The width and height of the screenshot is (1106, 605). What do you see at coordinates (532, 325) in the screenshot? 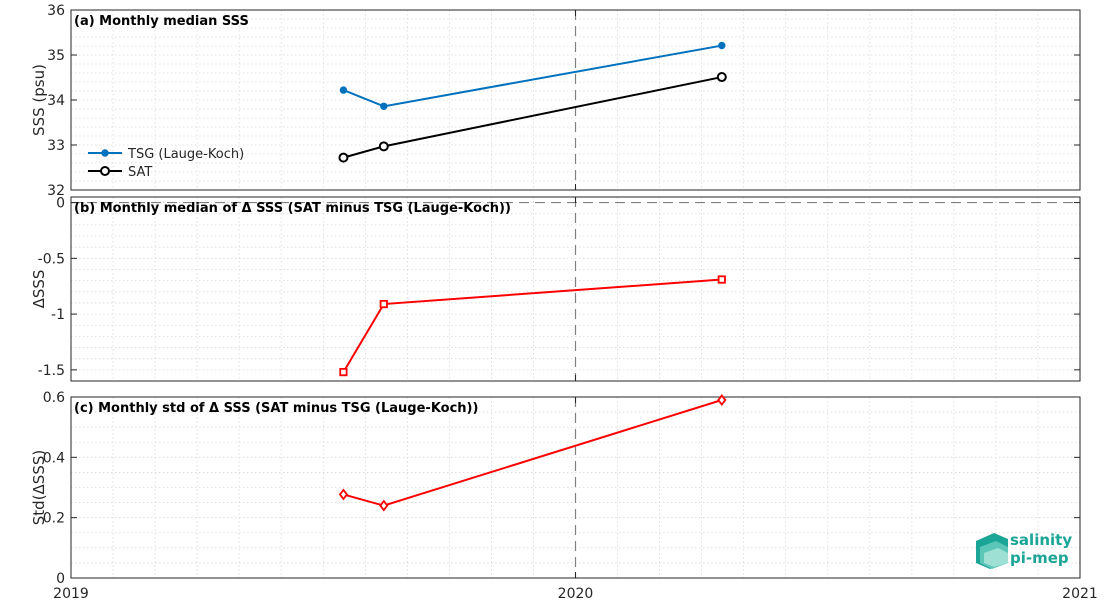
I see `series-line-delta` at bounding box center [532, 325].